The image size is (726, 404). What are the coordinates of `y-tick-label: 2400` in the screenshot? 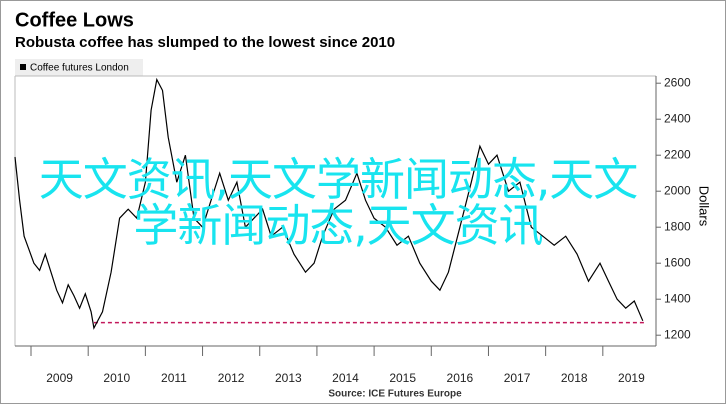 It's located at (677, 118).